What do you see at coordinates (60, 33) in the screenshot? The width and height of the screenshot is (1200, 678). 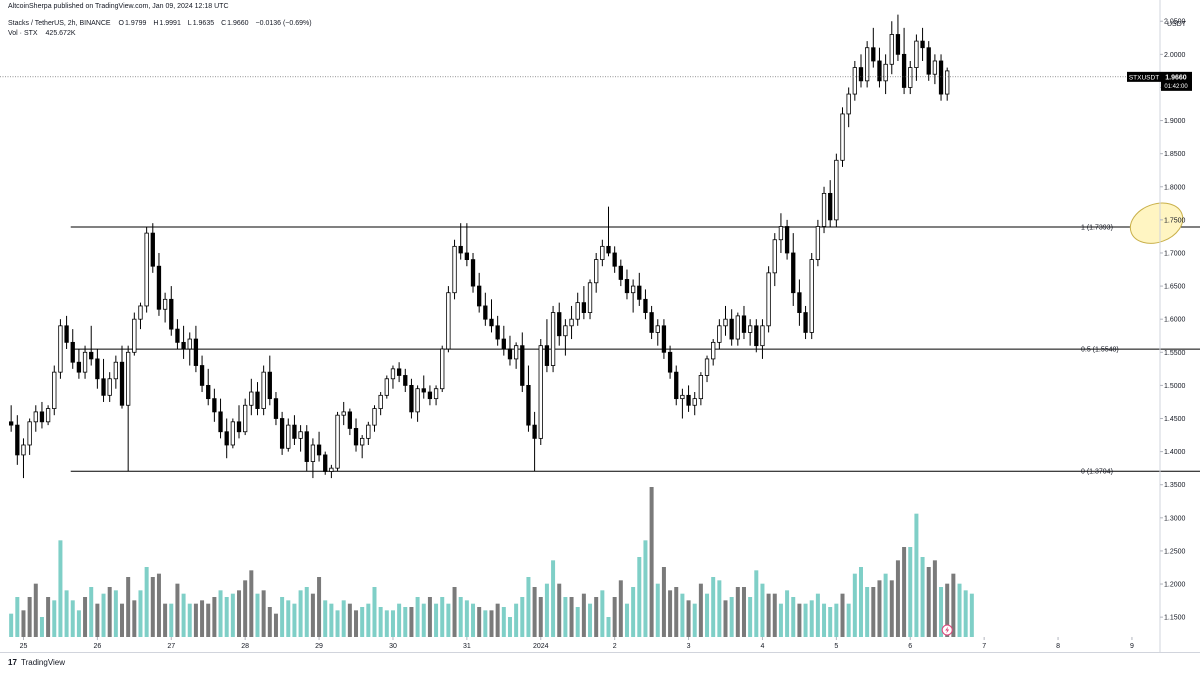 I see `volume-value: 425.672K` at bounding box center [60, 33].